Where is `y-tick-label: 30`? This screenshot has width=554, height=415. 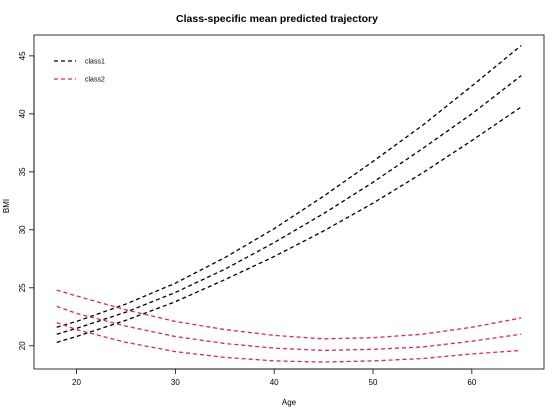 y-tick-label: 30 is located at coordinates (22, 229).